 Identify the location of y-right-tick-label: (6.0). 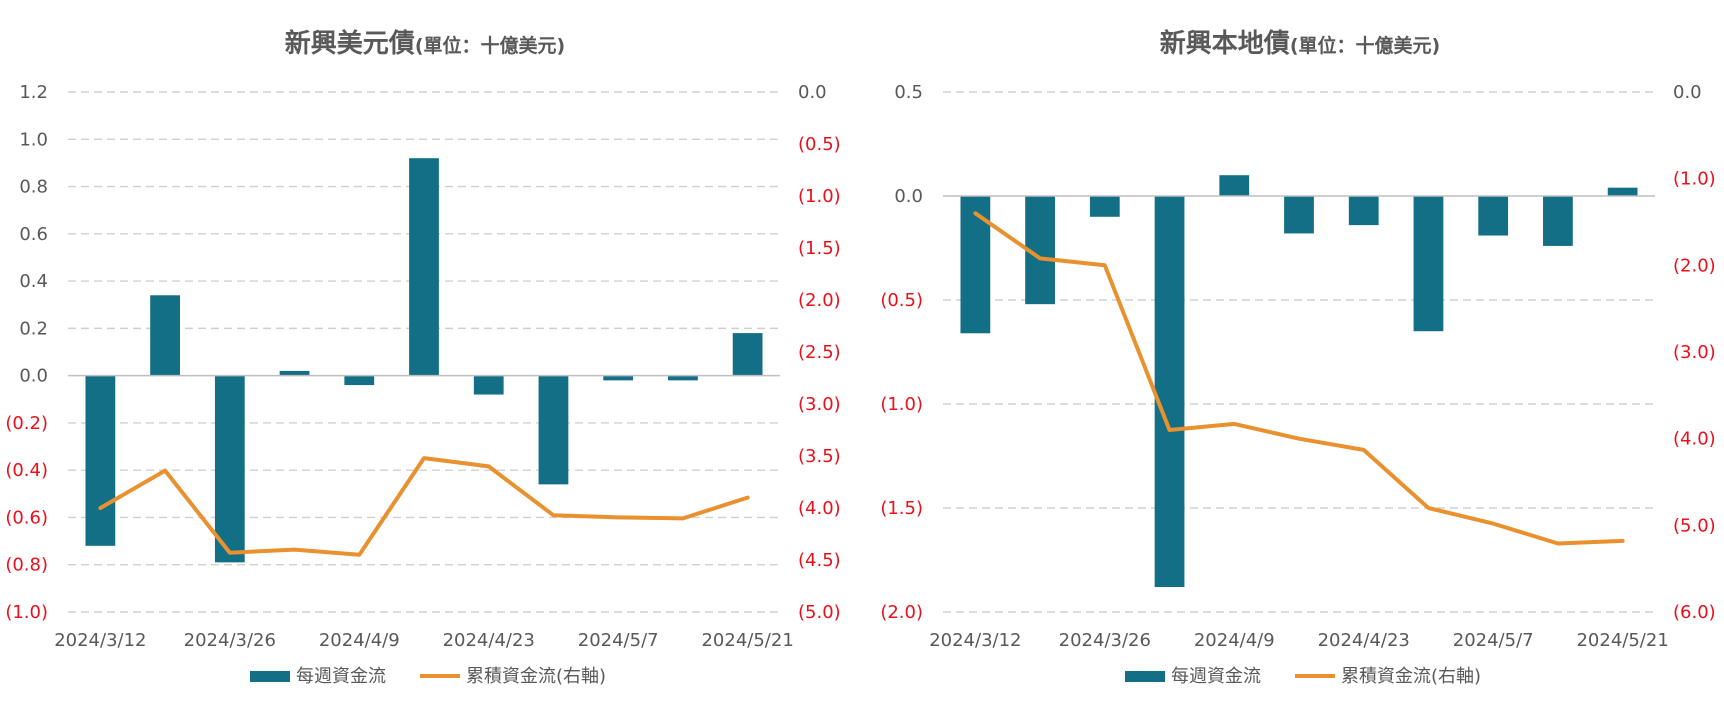
(1694, 612).